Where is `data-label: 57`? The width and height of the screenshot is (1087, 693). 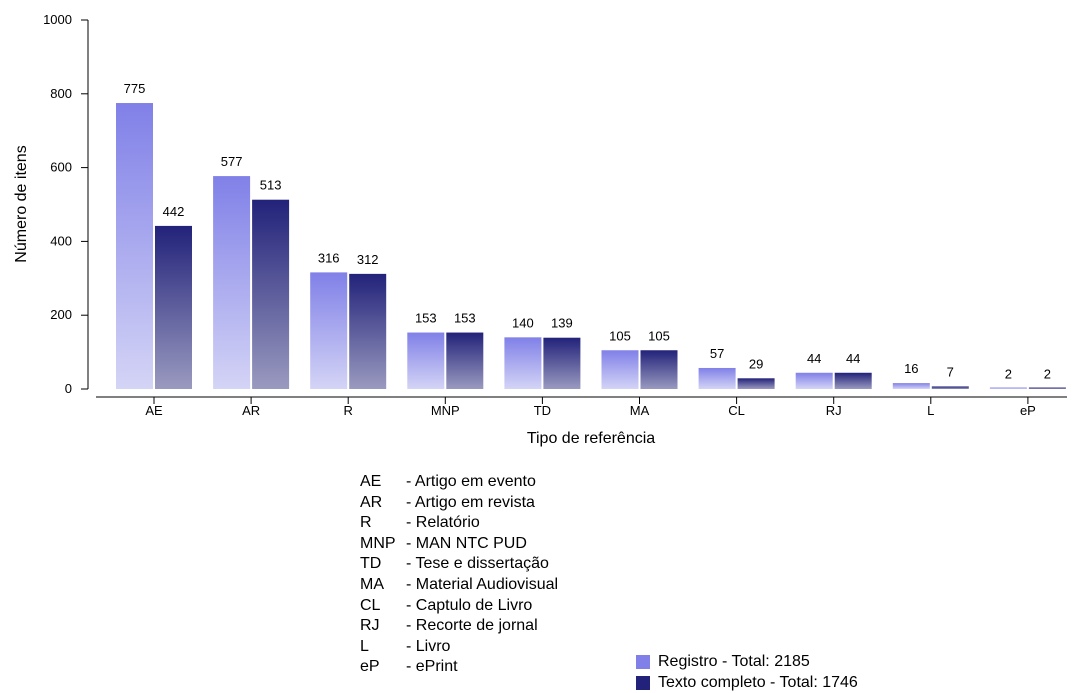 data-label: 57 is located at coordinates (717, 353).